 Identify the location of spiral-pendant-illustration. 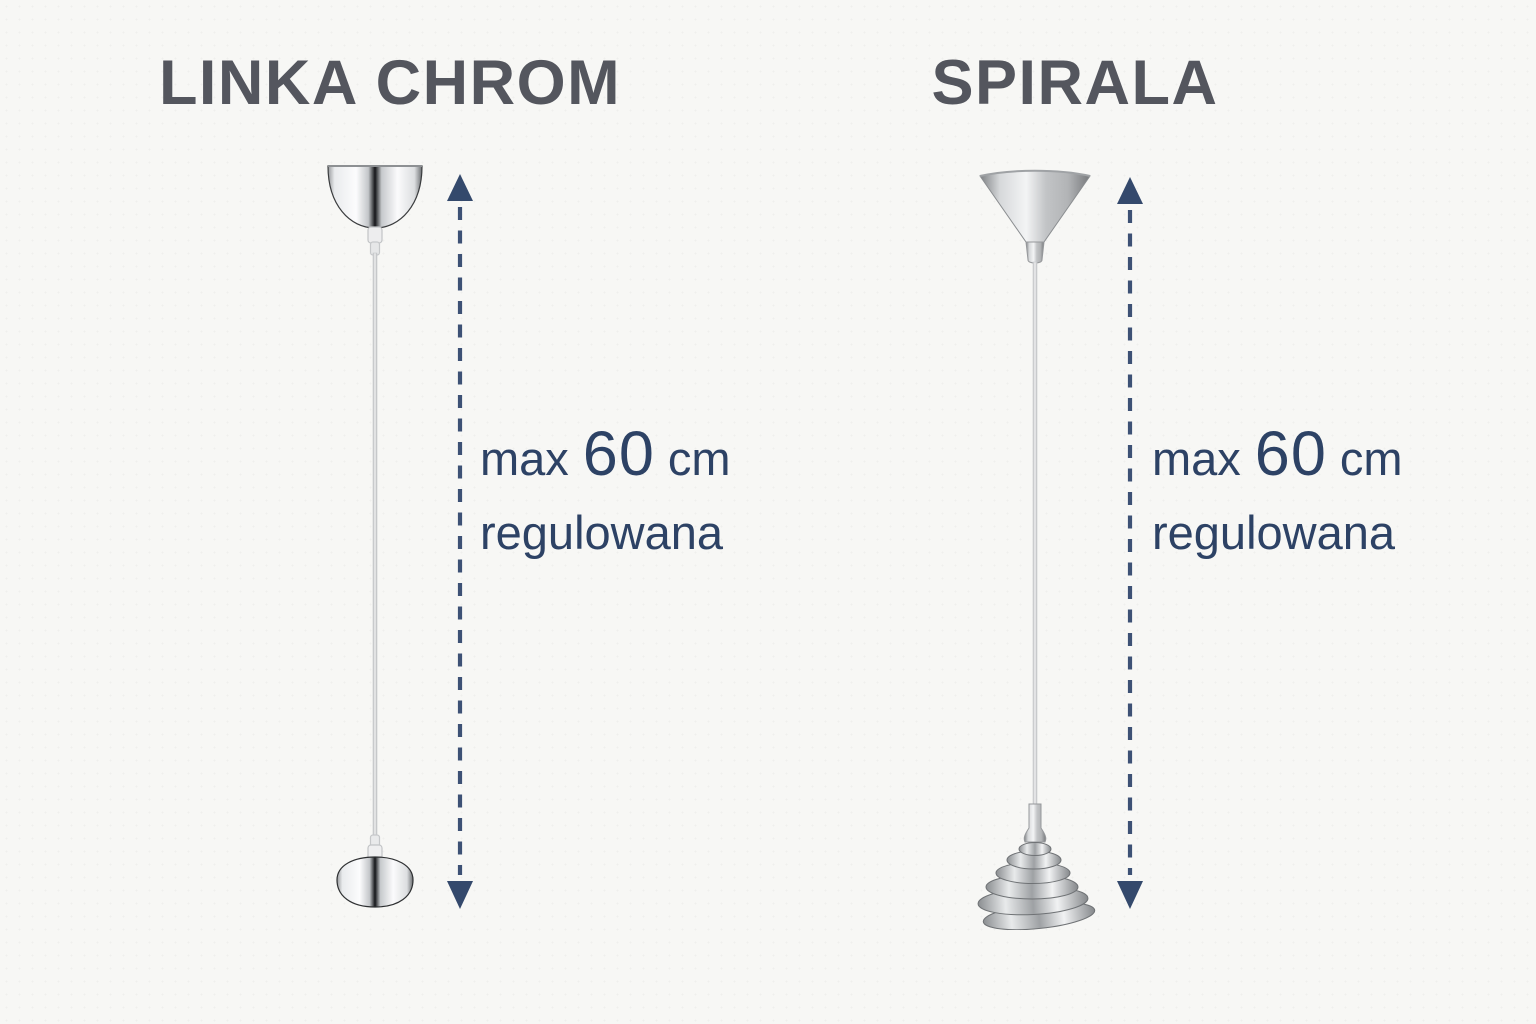
(1036, 549).